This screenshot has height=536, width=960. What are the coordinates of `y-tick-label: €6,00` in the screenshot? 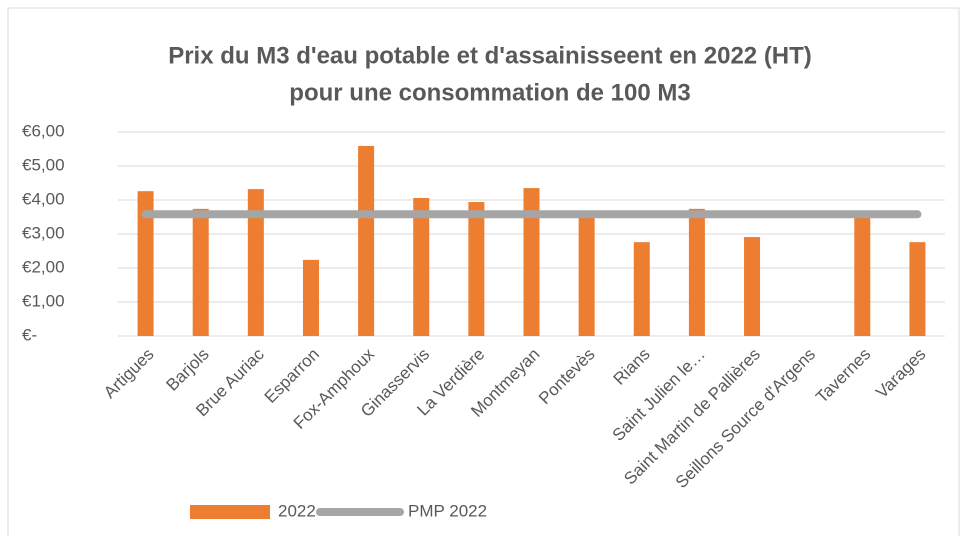 It's located at (43, 130).